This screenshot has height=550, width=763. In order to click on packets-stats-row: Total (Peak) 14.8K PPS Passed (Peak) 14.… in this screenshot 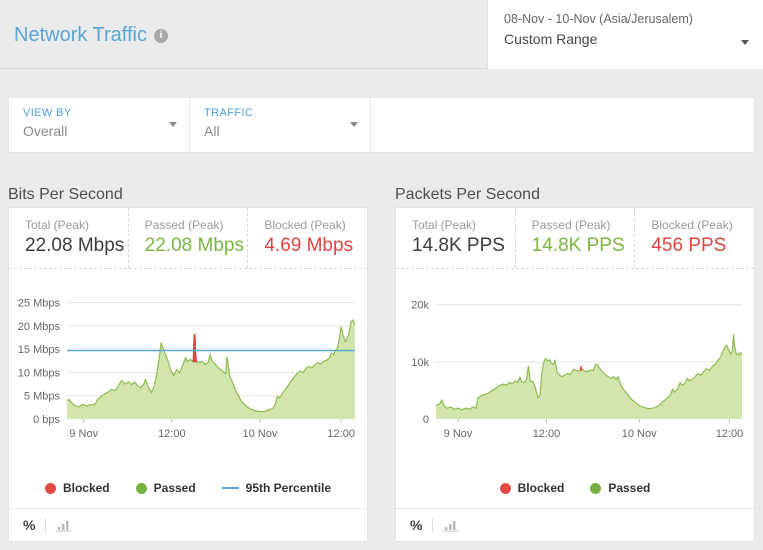, I will do `click(575, 238)`.